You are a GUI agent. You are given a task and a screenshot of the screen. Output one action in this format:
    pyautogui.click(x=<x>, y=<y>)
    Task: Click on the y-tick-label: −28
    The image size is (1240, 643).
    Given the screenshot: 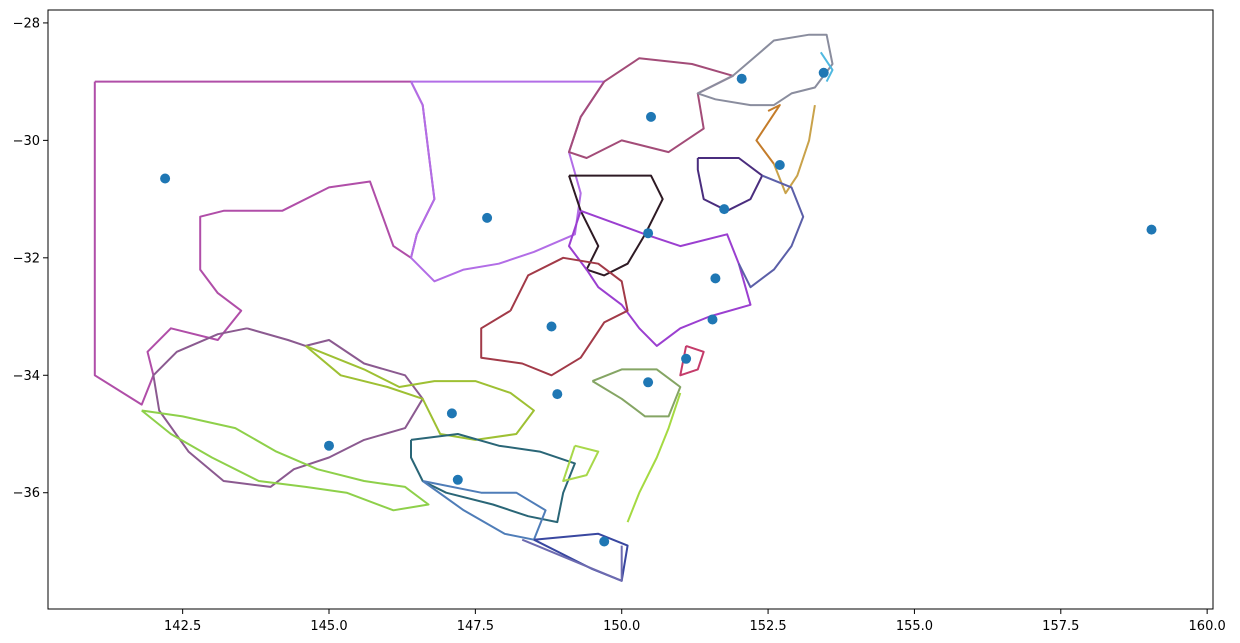 What is the action you would take?
    pyautogui.click(x=26, y=23)
    